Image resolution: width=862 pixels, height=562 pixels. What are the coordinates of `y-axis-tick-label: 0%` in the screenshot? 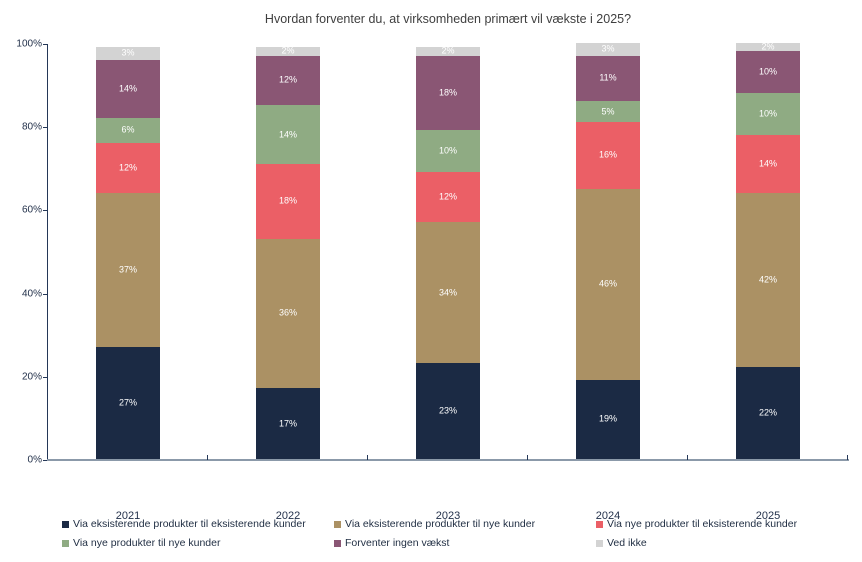 It's located at (34, 460).